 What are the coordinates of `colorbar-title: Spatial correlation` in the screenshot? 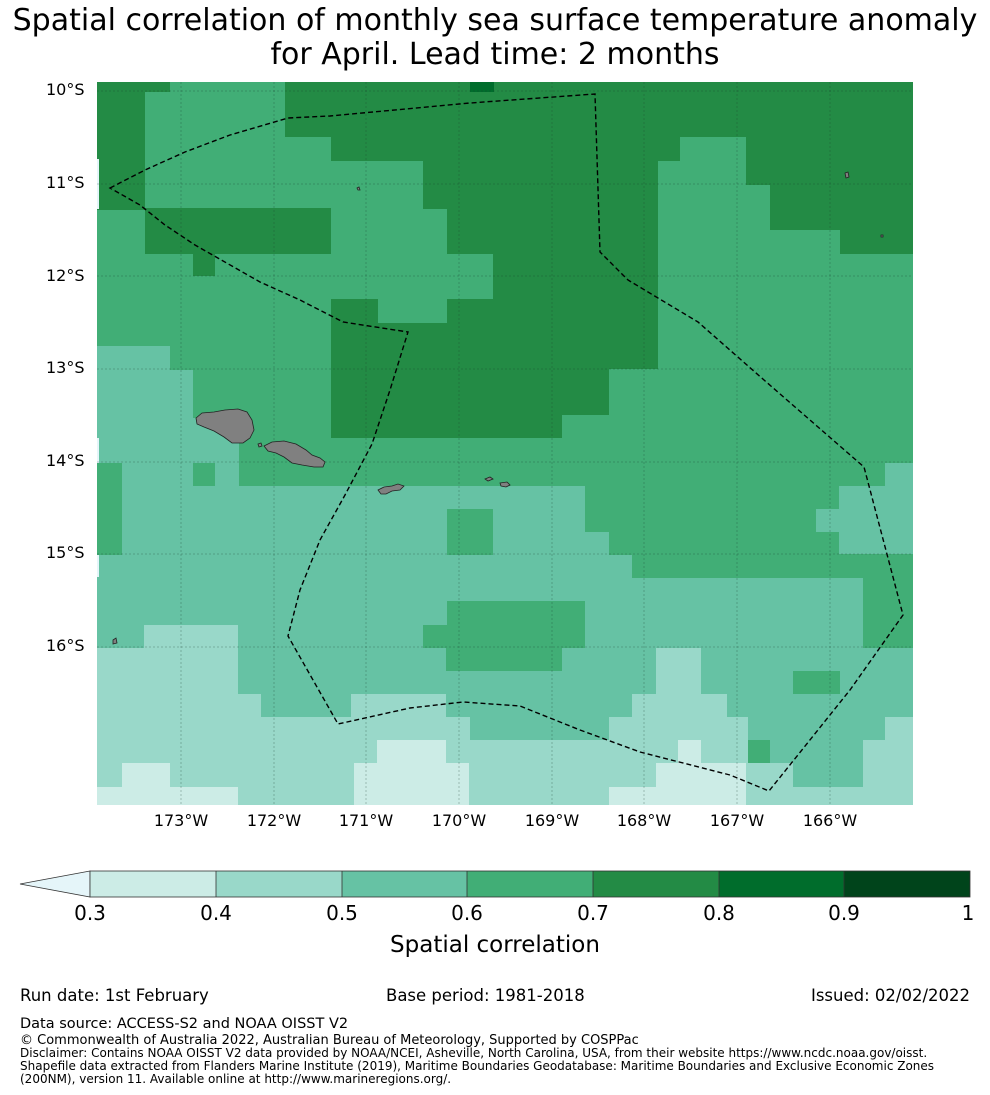 It's located at (495, 945).